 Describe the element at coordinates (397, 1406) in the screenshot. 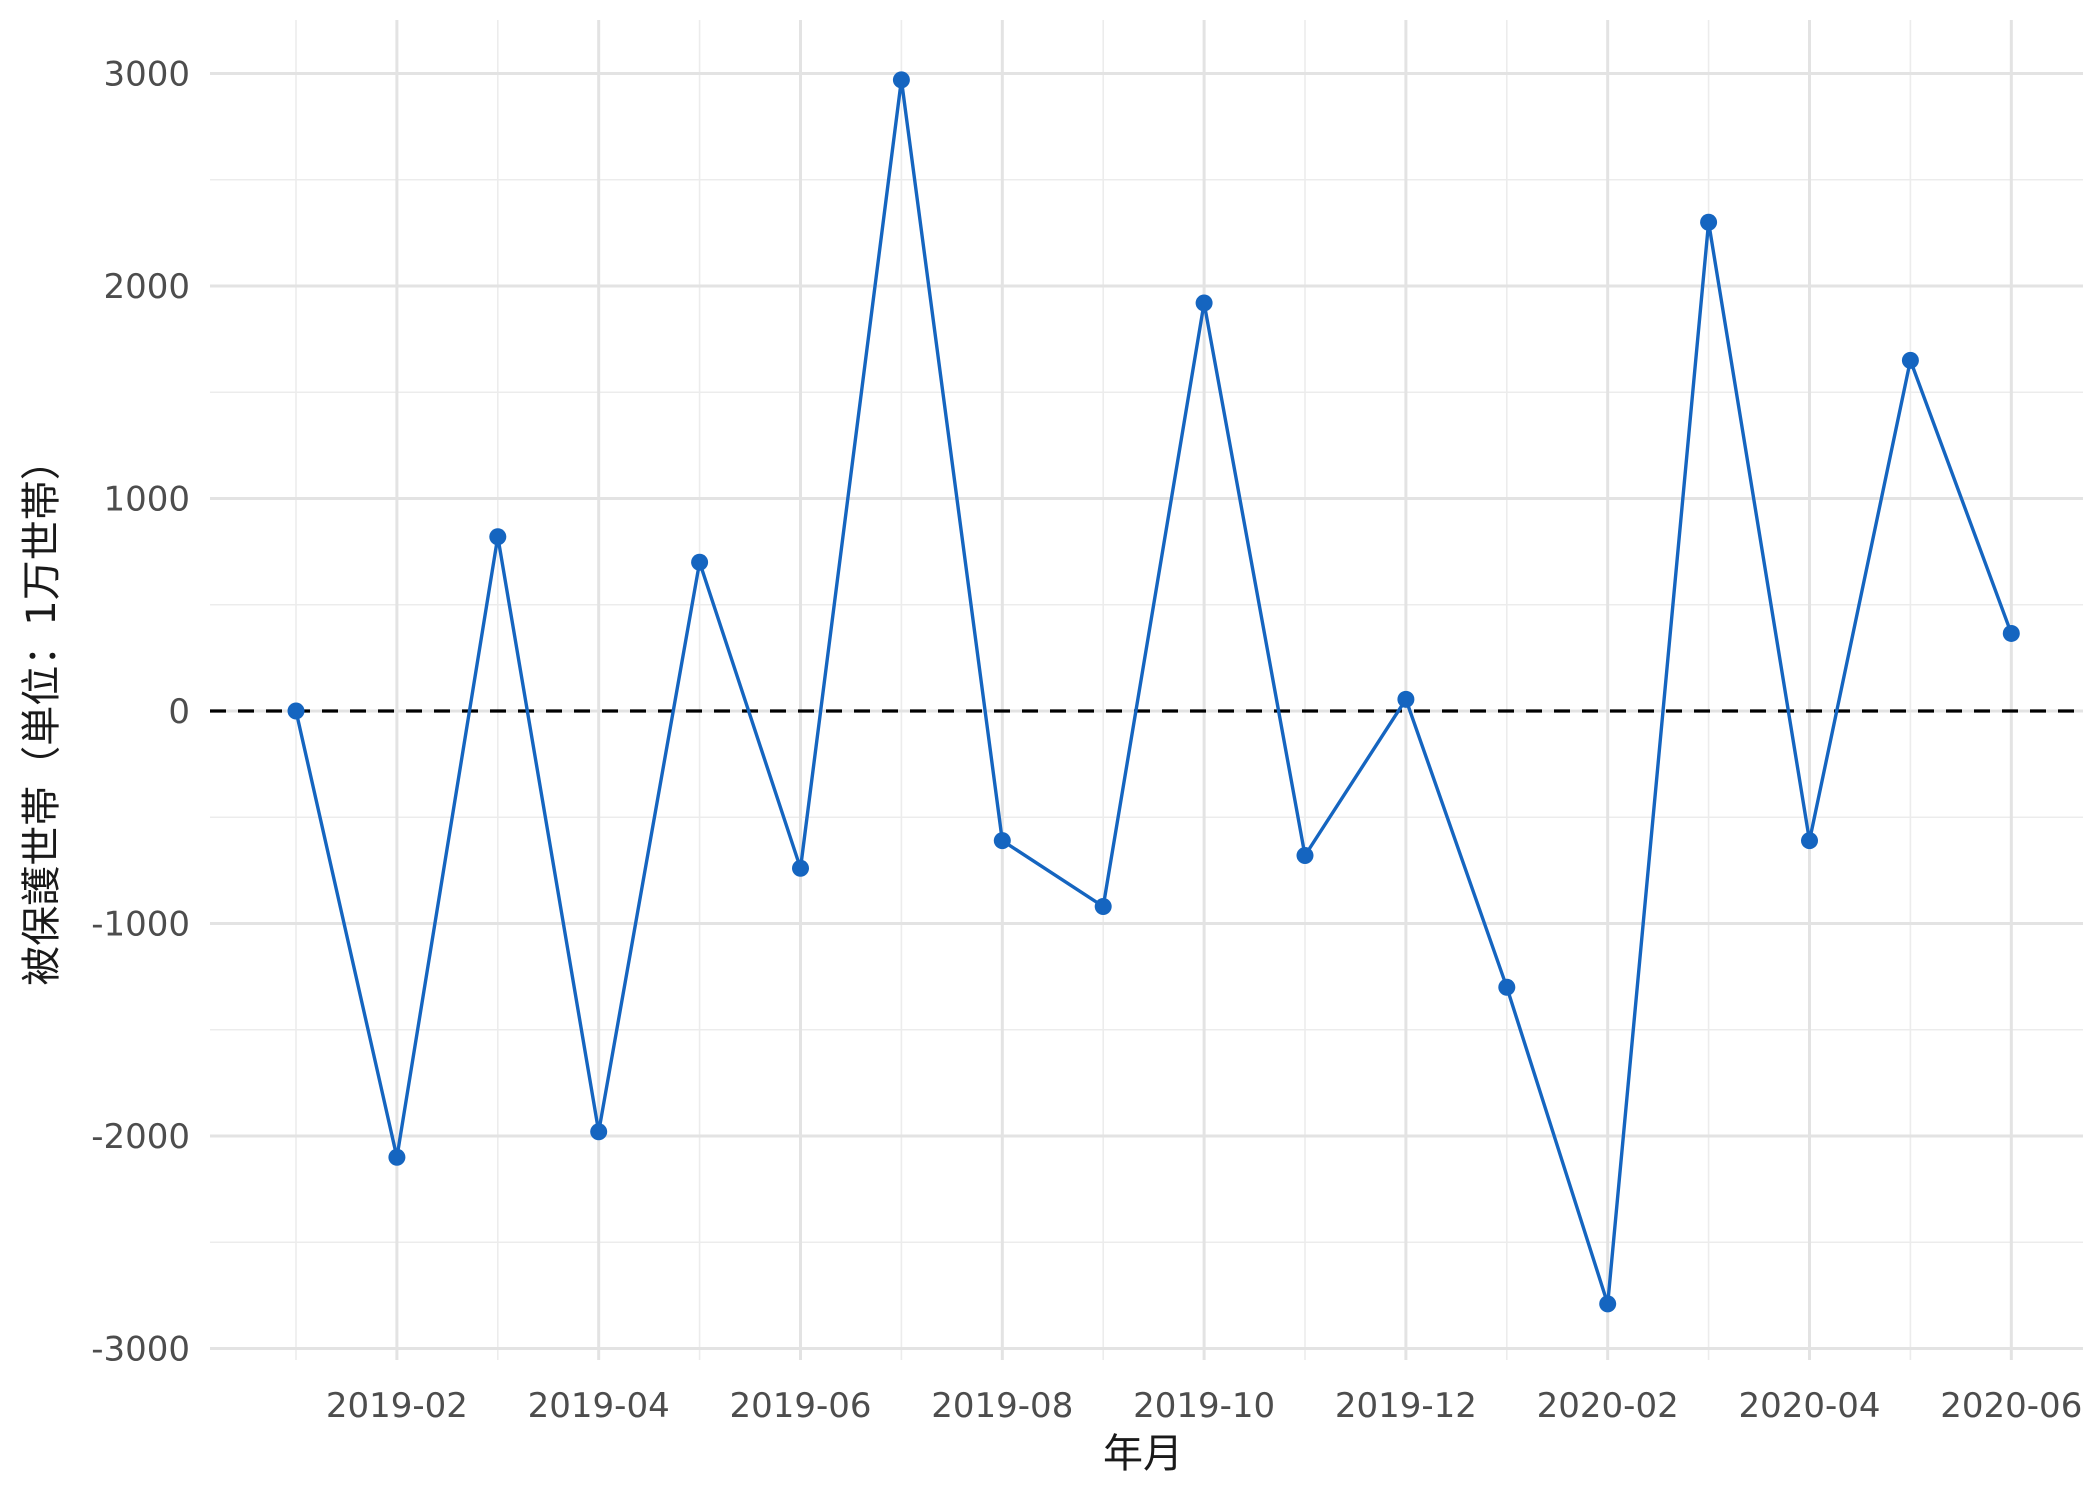

I see `x-tick-label: 2019-02` at that location.